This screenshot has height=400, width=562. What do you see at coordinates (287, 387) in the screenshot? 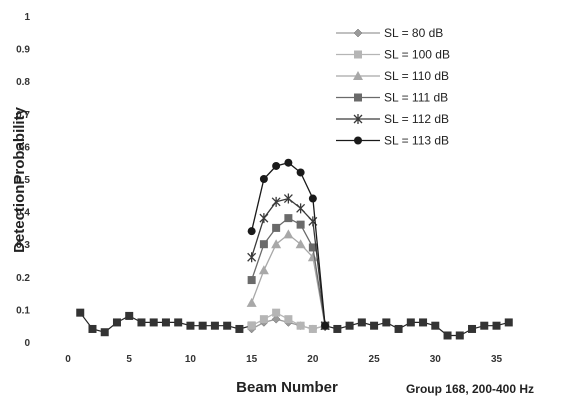
I see `x-axis-title: Beam Number` at bounding box center [287, 387].